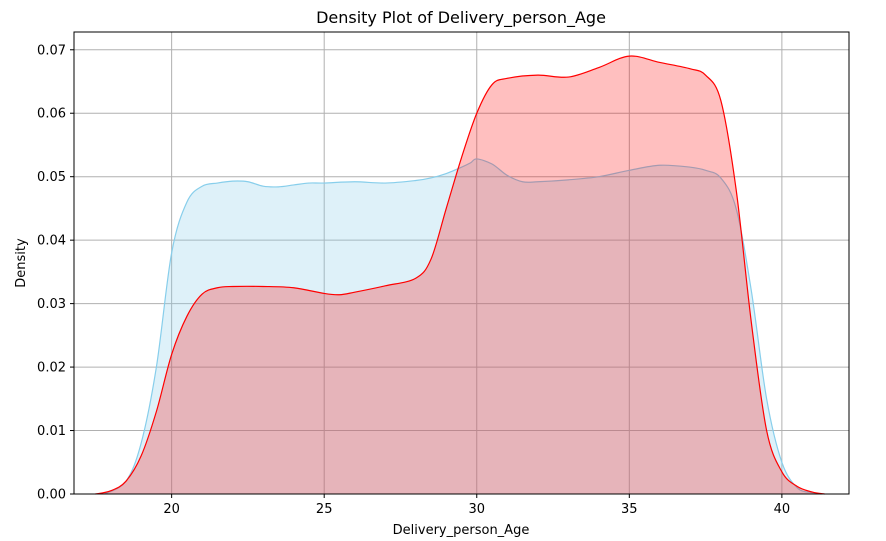 This screenshot has width=886, height=541. I want to click on y-tick-label: 0.05, so click(51, 177).